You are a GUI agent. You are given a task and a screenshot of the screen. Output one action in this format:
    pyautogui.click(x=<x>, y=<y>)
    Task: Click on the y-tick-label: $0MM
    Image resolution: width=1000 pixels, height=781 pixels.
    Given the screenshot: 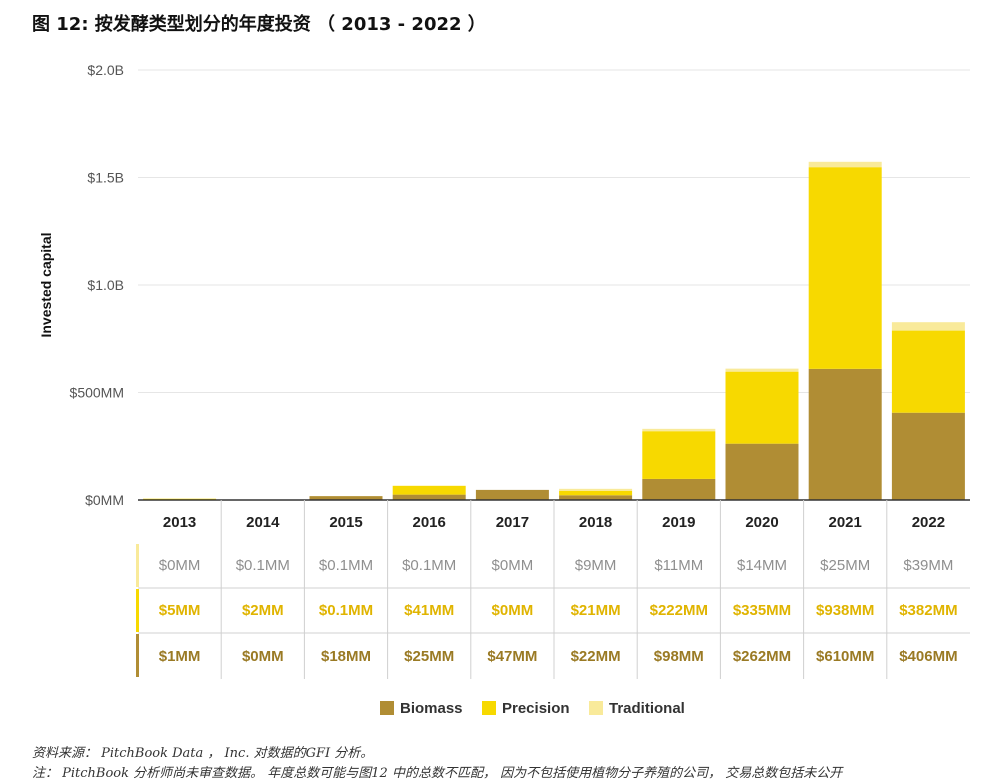 What is the action you would take?
    pyautogui.click(x=104, y=500)
    